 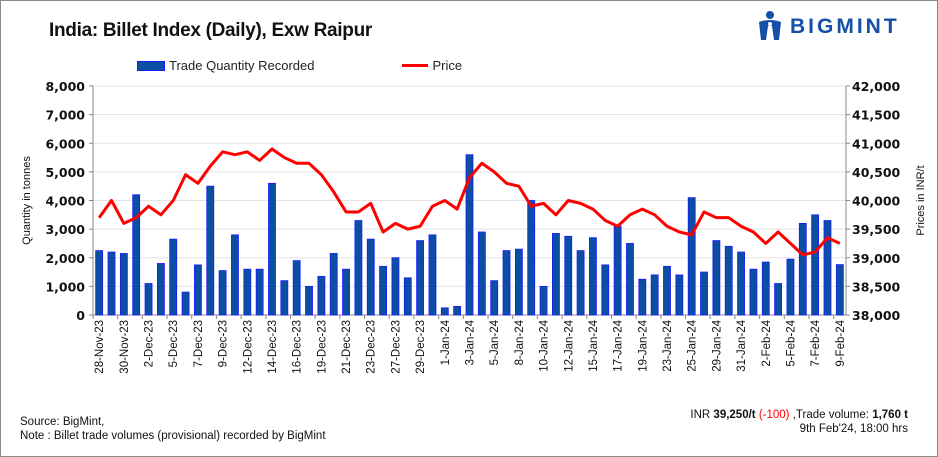 What do you see at coordinates (125, 347) in the screenshot?
I see `x-tick-label: 30-Nov-23` at bounding box center [125, 347].